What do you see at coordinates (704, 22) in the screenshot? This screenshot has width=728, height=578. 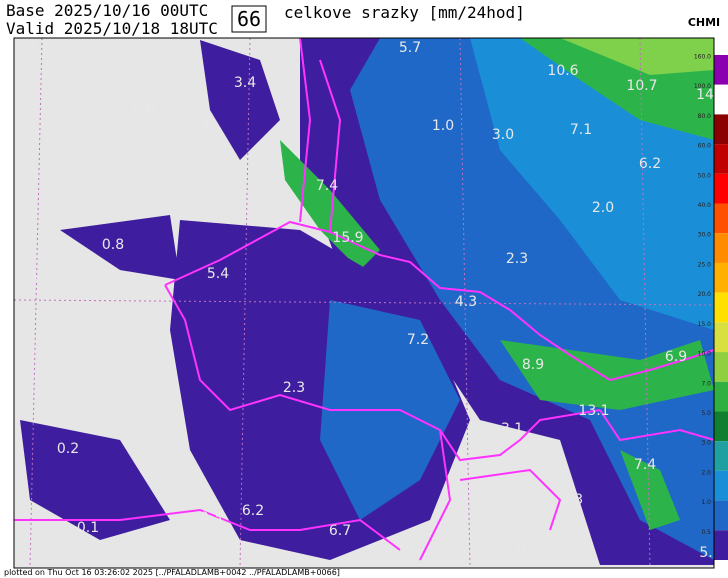 I see `logo: CHMI` at bounding box center [704, 22].